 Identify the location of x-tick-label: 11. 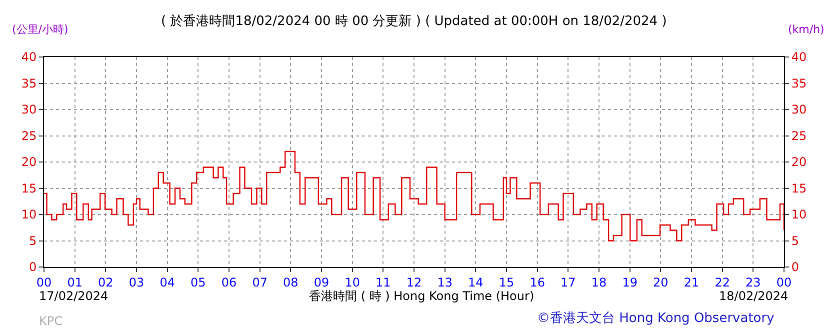
(383, 282).